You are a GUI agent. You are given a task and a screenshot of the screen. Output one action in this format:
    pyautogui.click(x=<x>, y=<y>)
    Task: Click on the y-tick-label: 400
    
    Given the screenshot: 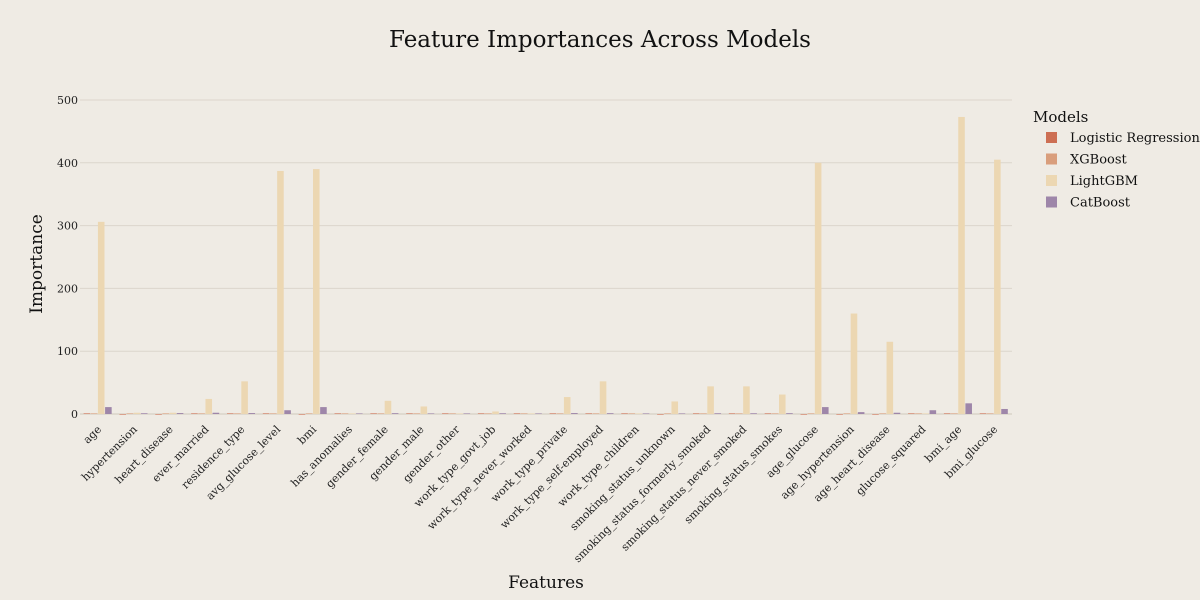 What is the action you would take?
    pyautogui.click(x=67, y=163)
    